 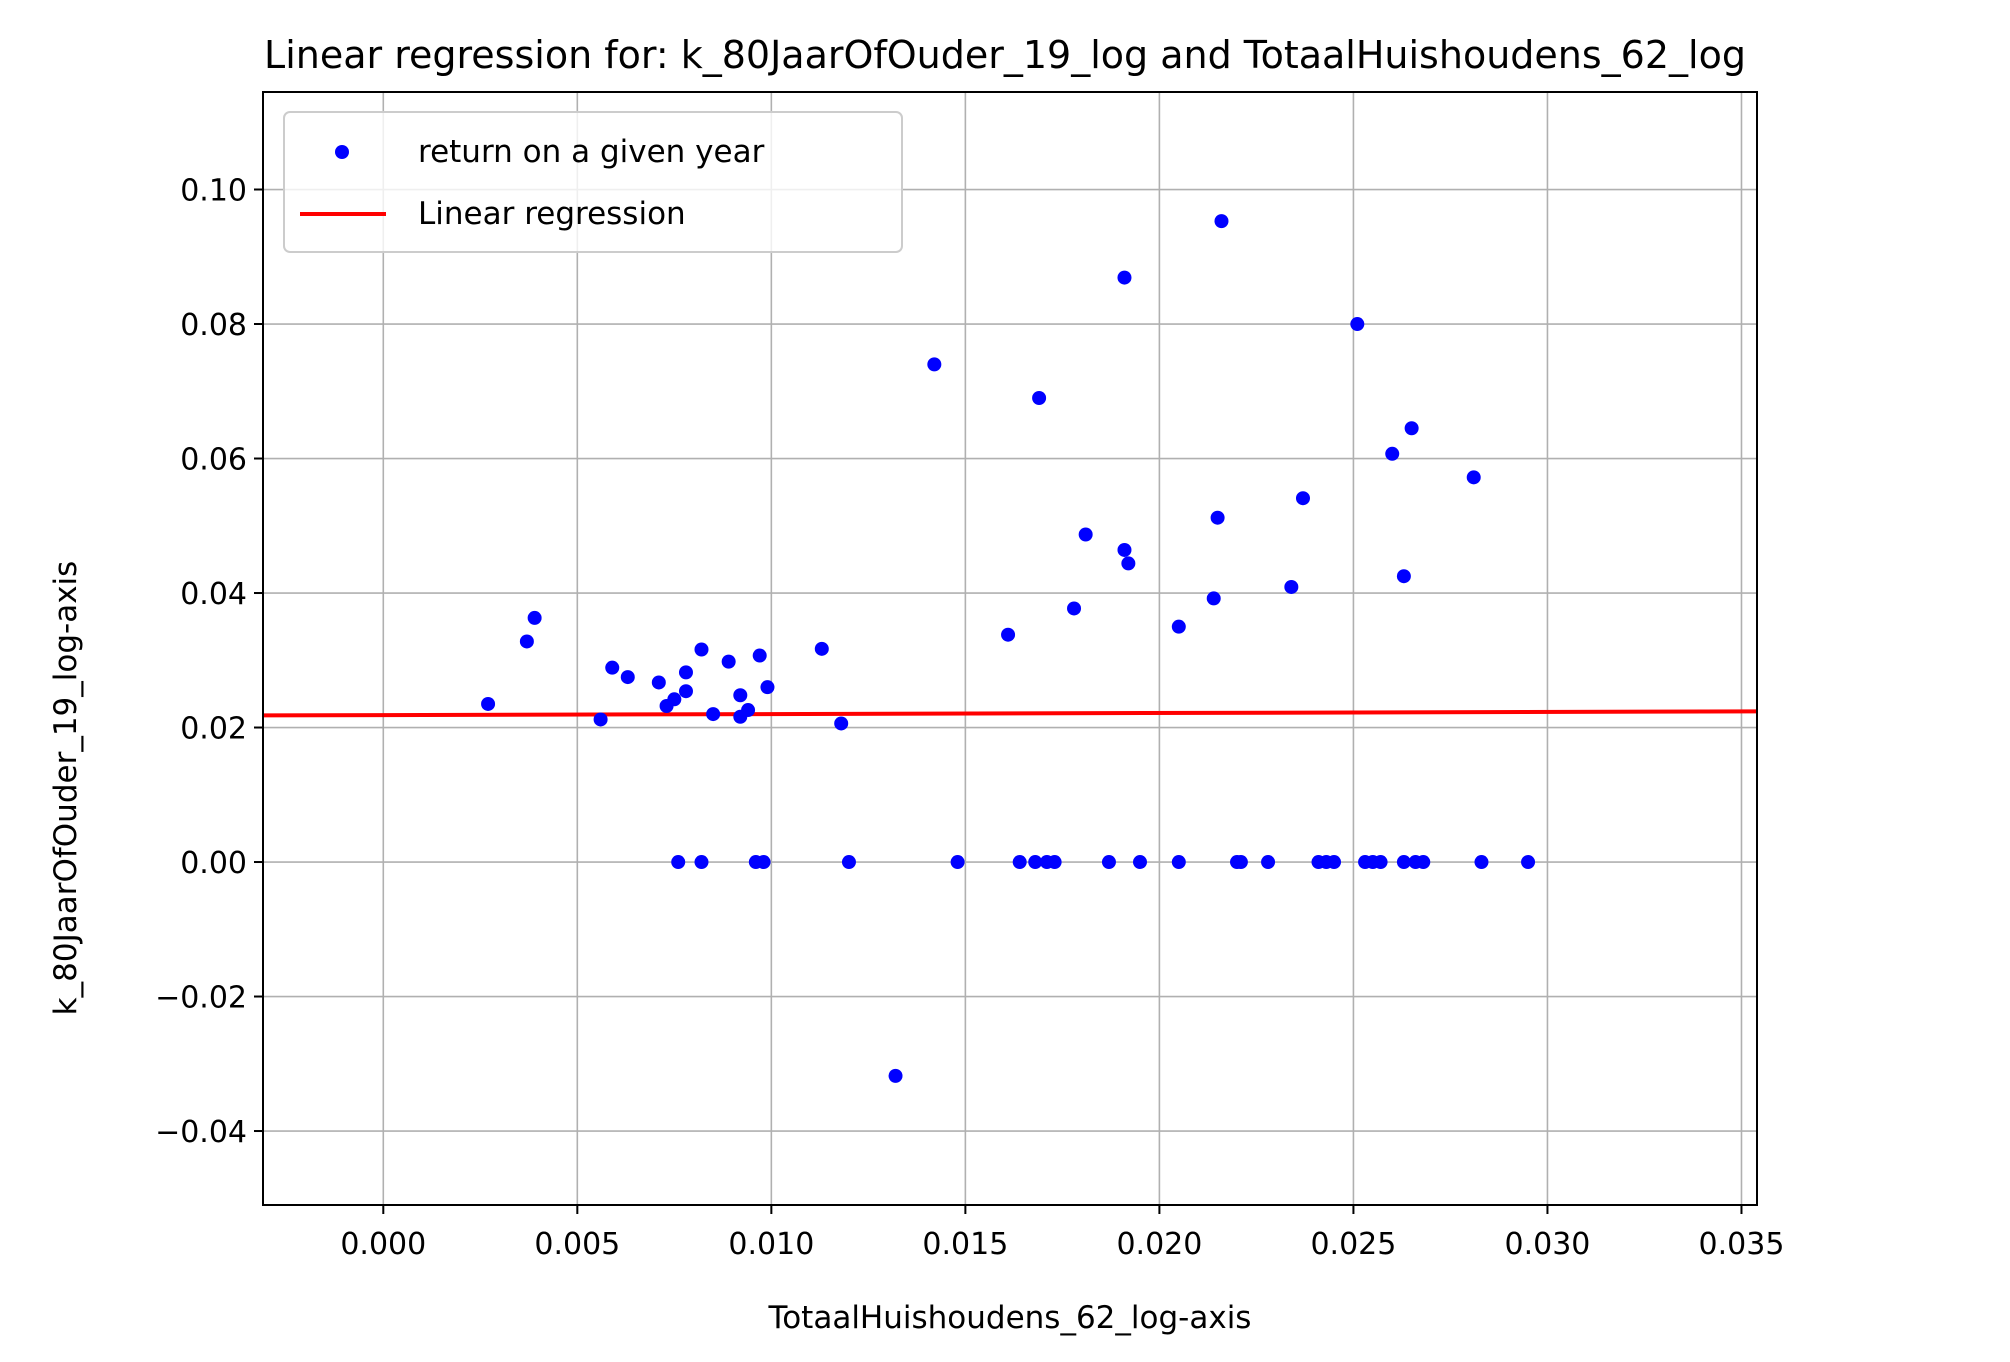 What do you see at coordinates (213, 729) in the screenshot?
I see `y-tick-label: 0.02` at bounding box center [213, 729].